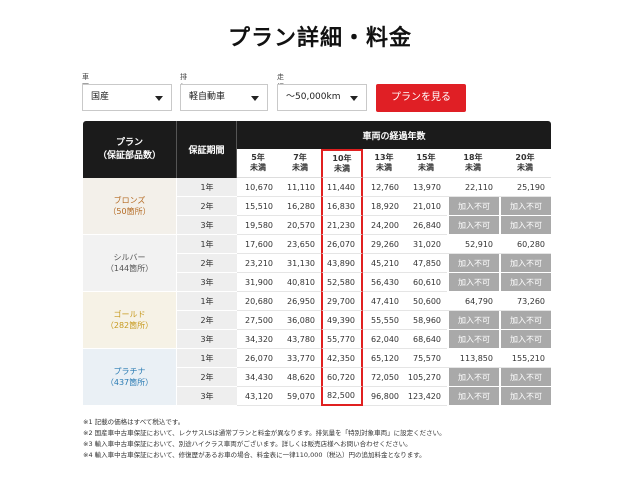 The height and width of the screenshot is (480, 640). What do you see at coordinates (525, 301) in the screenshot?
I see `price-cell: 73,260` at bounding box center [525, 301].